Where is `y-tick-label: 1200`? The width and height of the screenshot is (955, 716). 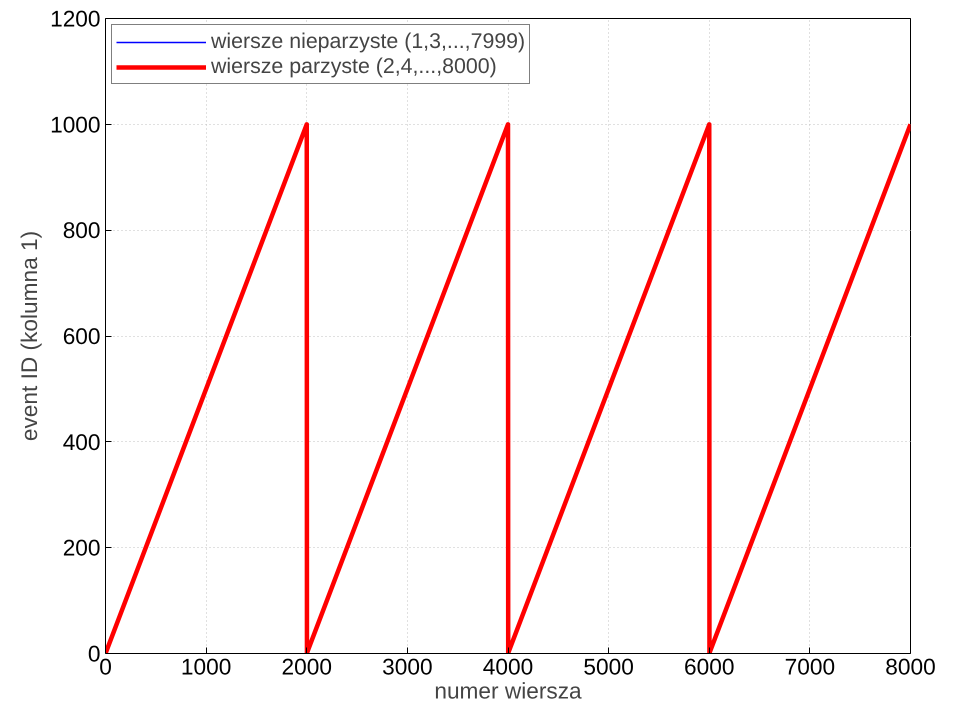
y-tick-label: 1200 is located at coordinates (75, 19).